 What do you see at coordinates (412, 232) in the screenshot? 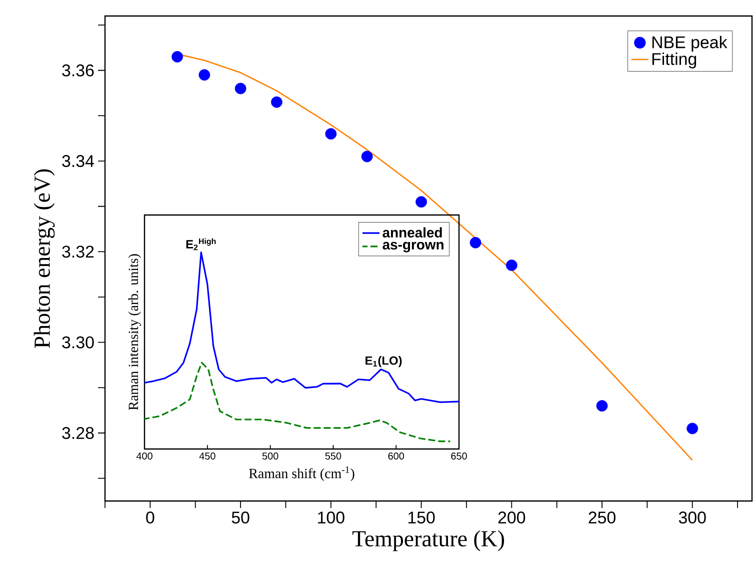
I see `legend-label: annealed` at bounding box center [412, 232].